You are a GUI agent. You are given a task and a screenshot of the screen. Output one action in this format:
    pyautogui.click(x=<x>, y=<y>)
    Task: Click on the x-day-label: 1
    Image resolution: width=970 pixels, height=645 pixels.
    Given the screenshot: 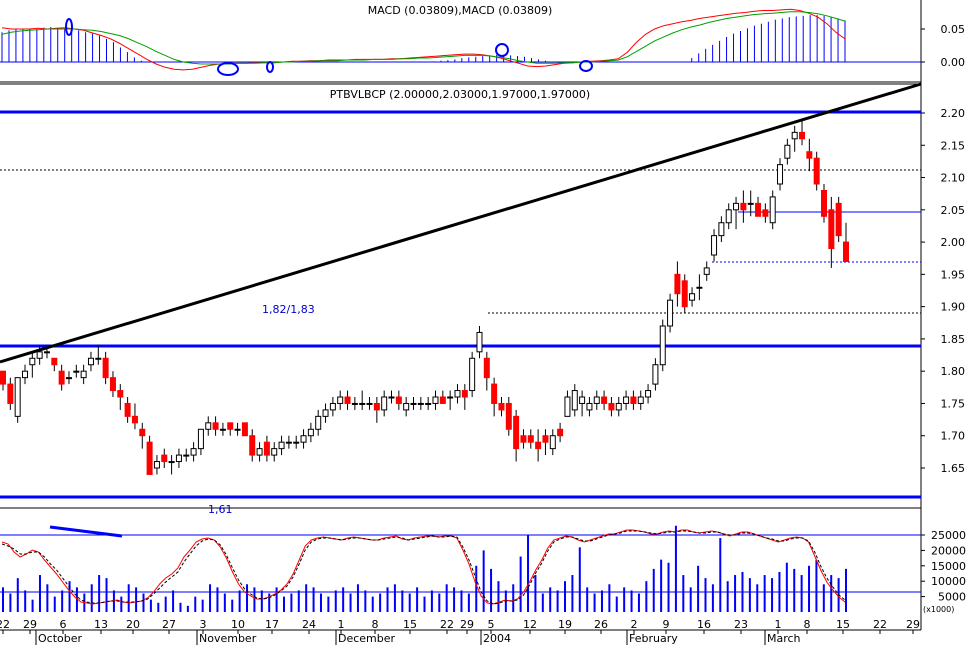 What is the action you would take?
    pyautogui.click(x=341, y=624)
    